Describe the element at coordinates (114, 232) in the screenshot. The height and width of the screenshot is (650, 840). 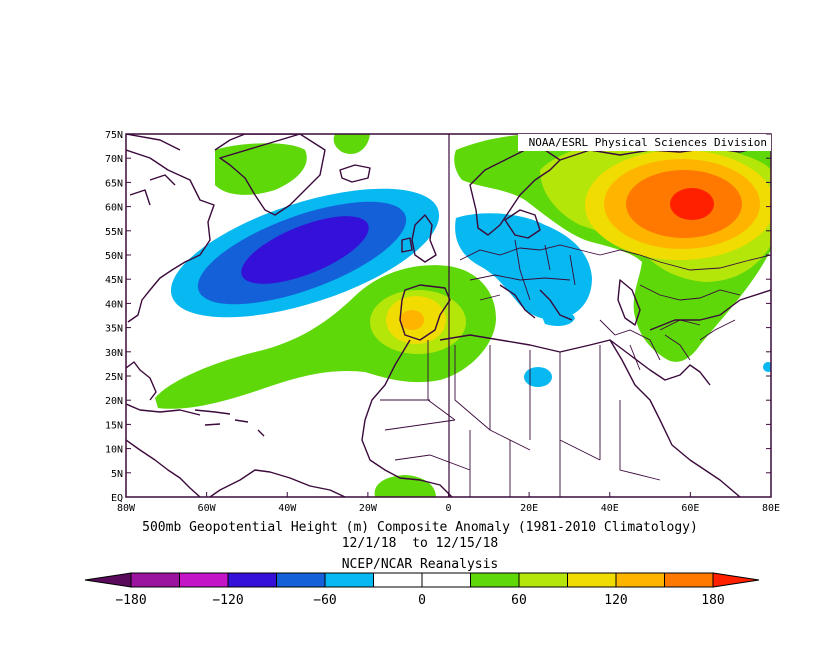
I see `lat-tick-label: 55N` at that location.